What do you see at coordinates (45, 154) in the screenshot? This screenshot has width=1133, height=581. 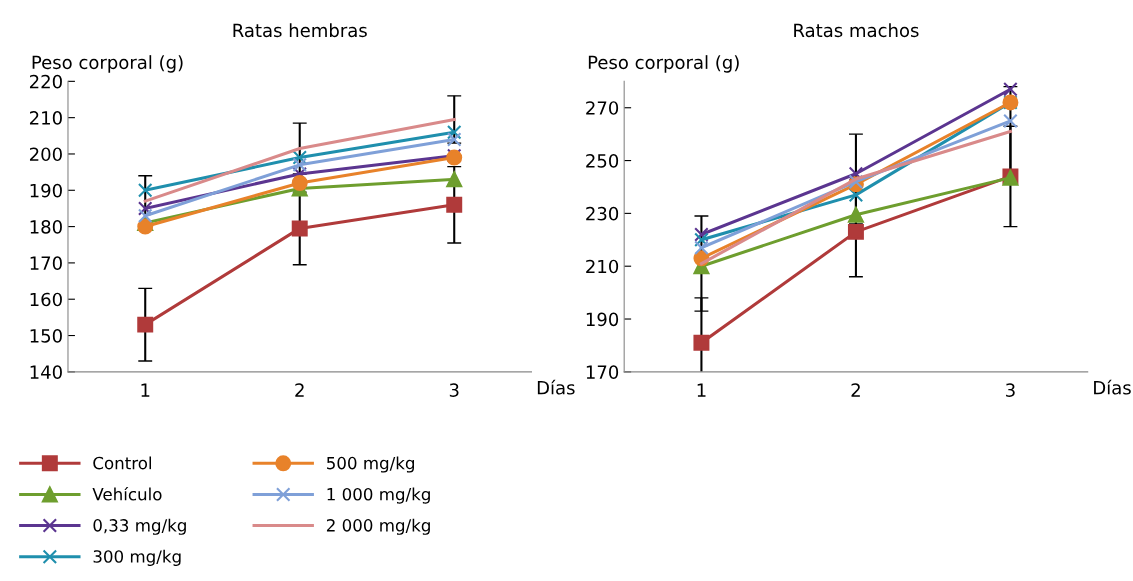 I see `y-tick-label: 200` at bounding box center [45, 154].